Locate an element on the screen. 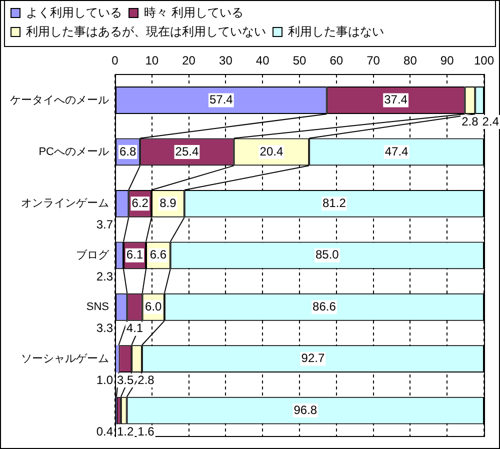  y-tick-label: ケータイへのメール is located at coordinates (59, 100).